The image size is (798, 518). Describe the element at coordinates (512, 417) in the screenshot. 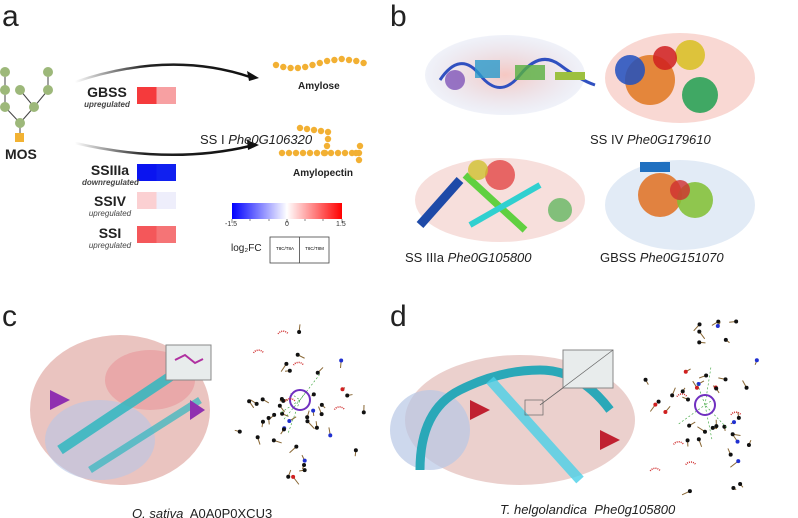

I see `protein-surface-thelgolandica` at that location.